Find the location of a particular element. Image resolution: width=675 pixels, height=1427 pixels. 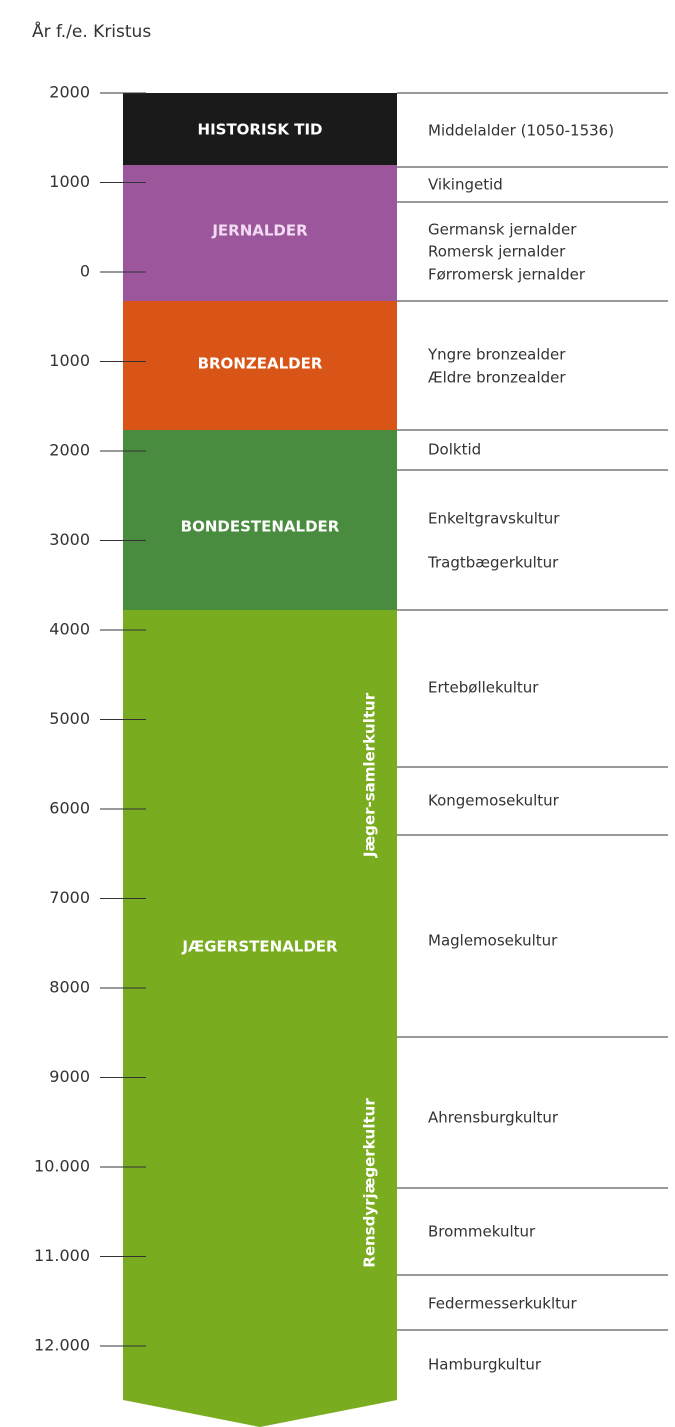

culture-label: Middelalder (1050-1536) is located at coordinates (521, 131).